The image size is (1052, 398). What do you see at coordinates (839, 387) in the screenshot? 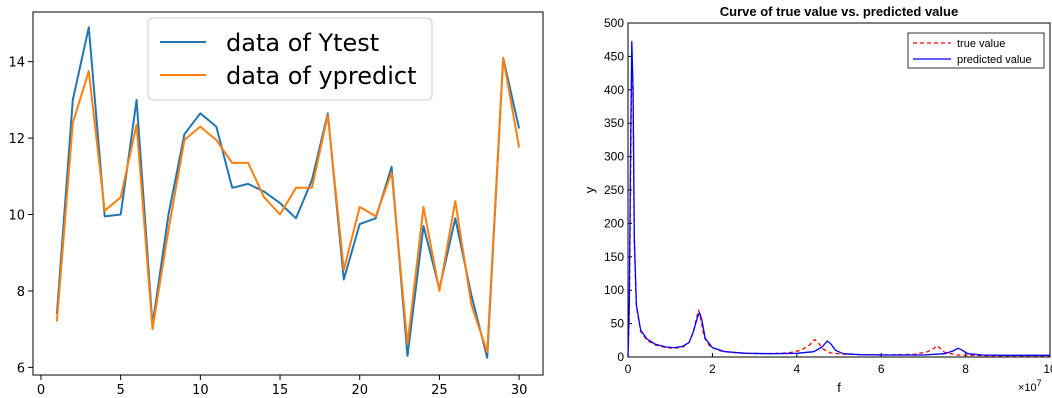
I see `right-x-axis-label: f` at bounding box center [839, 387].